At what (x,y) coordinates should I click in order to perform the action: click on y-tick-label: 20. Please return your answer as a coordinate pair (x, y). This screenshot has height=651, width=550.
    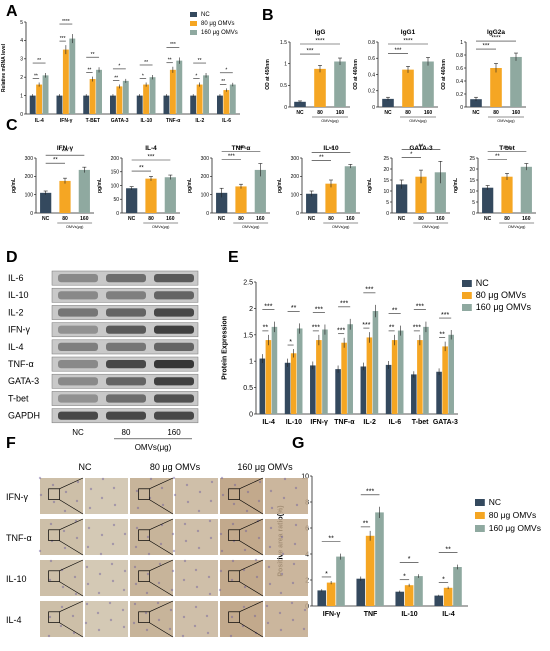
    Looking at the image, I should click on (472, 170).